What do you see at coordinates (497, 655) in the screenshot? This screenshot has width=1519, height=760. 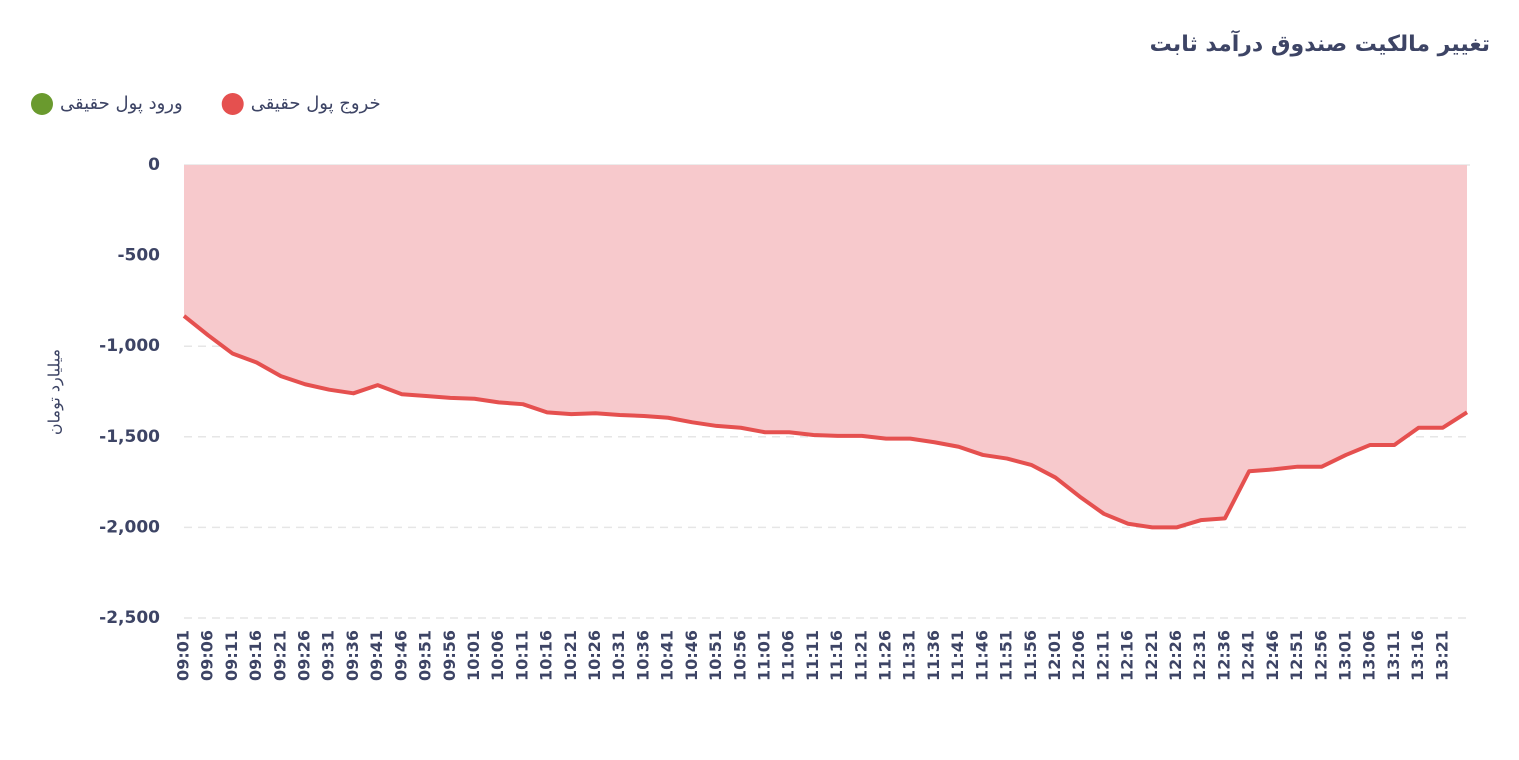 I see `x-tick-label: 10:06` at bounding box center [497, 655].